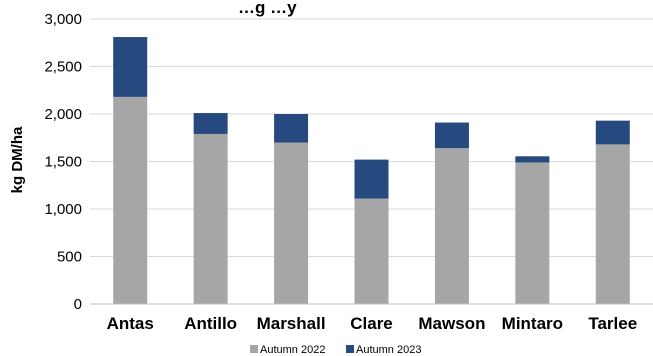  I want to click on y-tick-label: 2,500, so click(63, 67).